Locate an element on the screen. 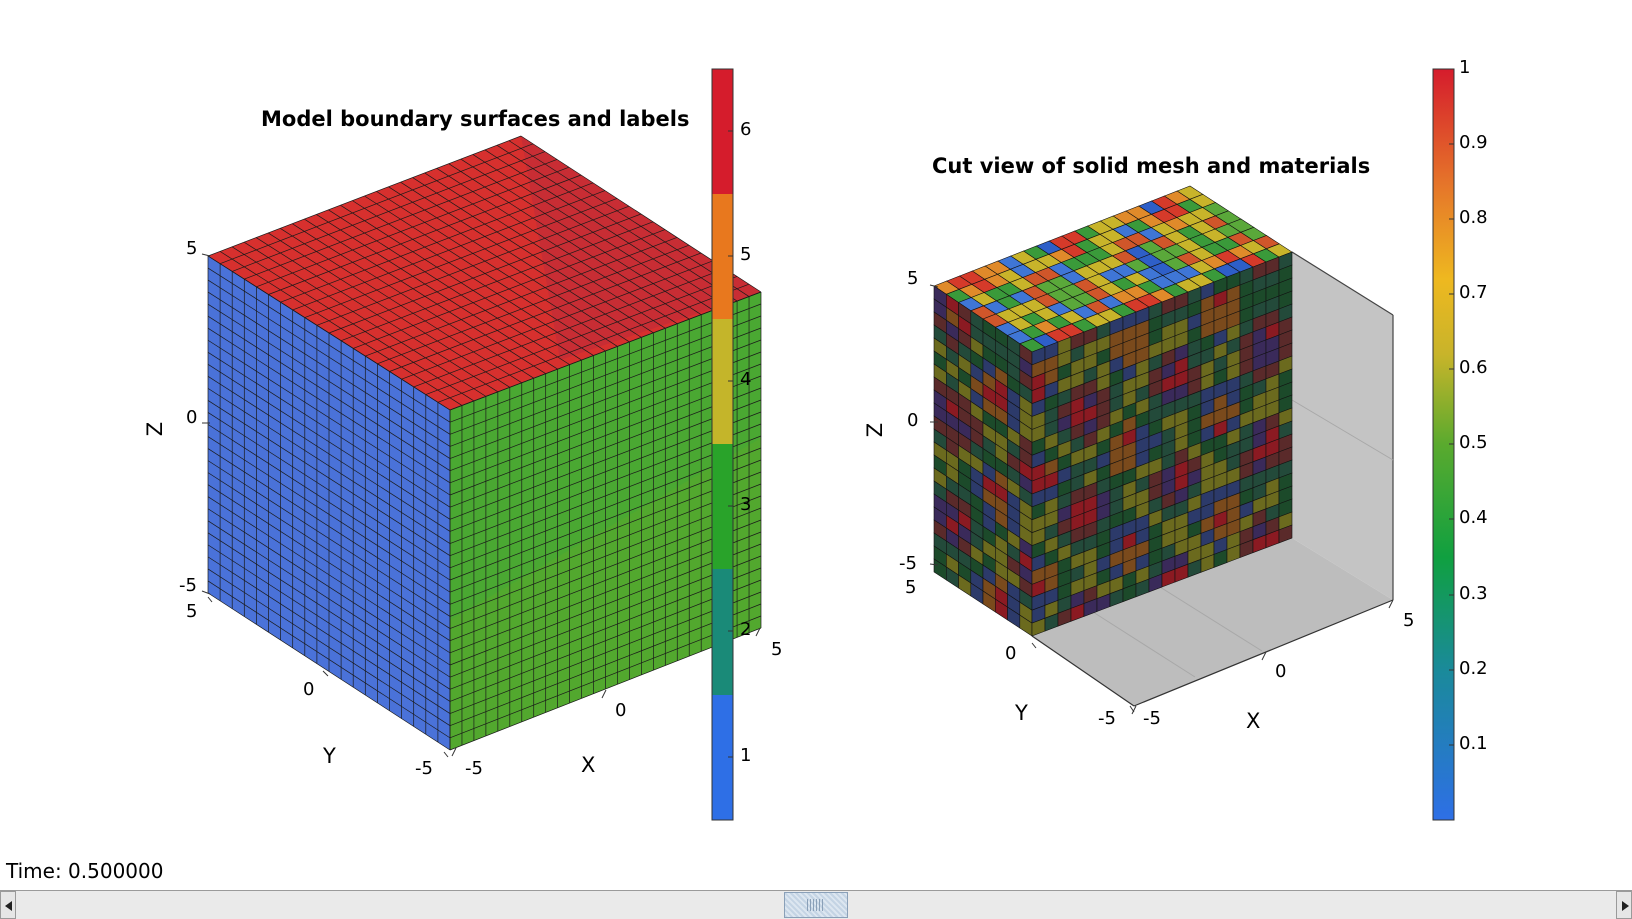 The height and width of the screenshot is (919, 1632). scroll-right-button is located at coordinates (1624, 905).